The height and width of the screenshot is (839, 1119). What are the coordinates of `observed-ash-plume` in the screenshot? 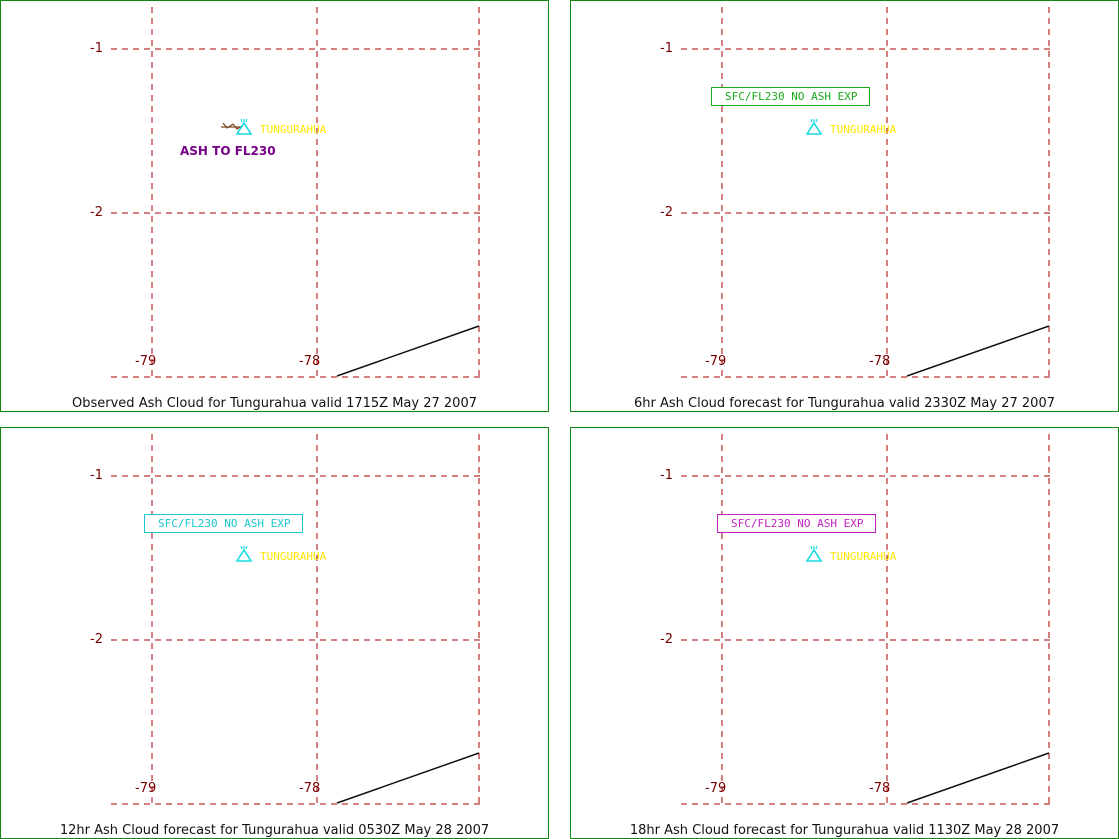 It's located at (232, 126).